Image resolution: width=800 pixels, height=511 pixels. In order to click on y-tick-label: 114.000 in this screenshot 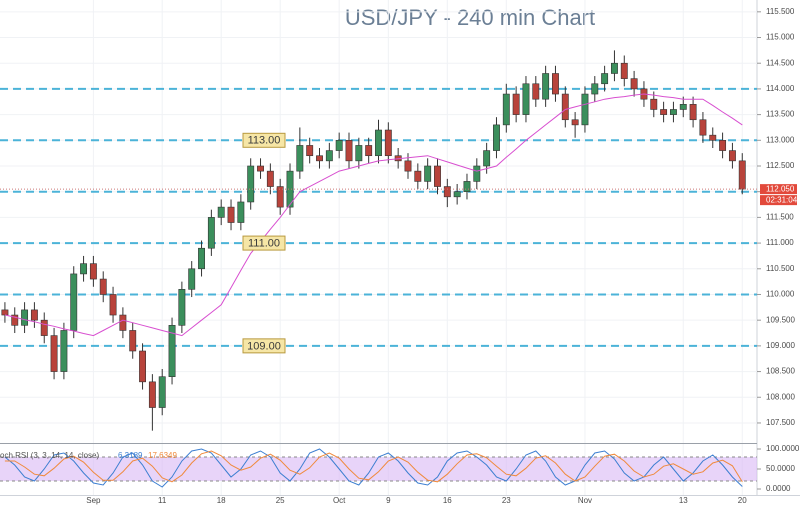, I will do `click(780, 88)`.